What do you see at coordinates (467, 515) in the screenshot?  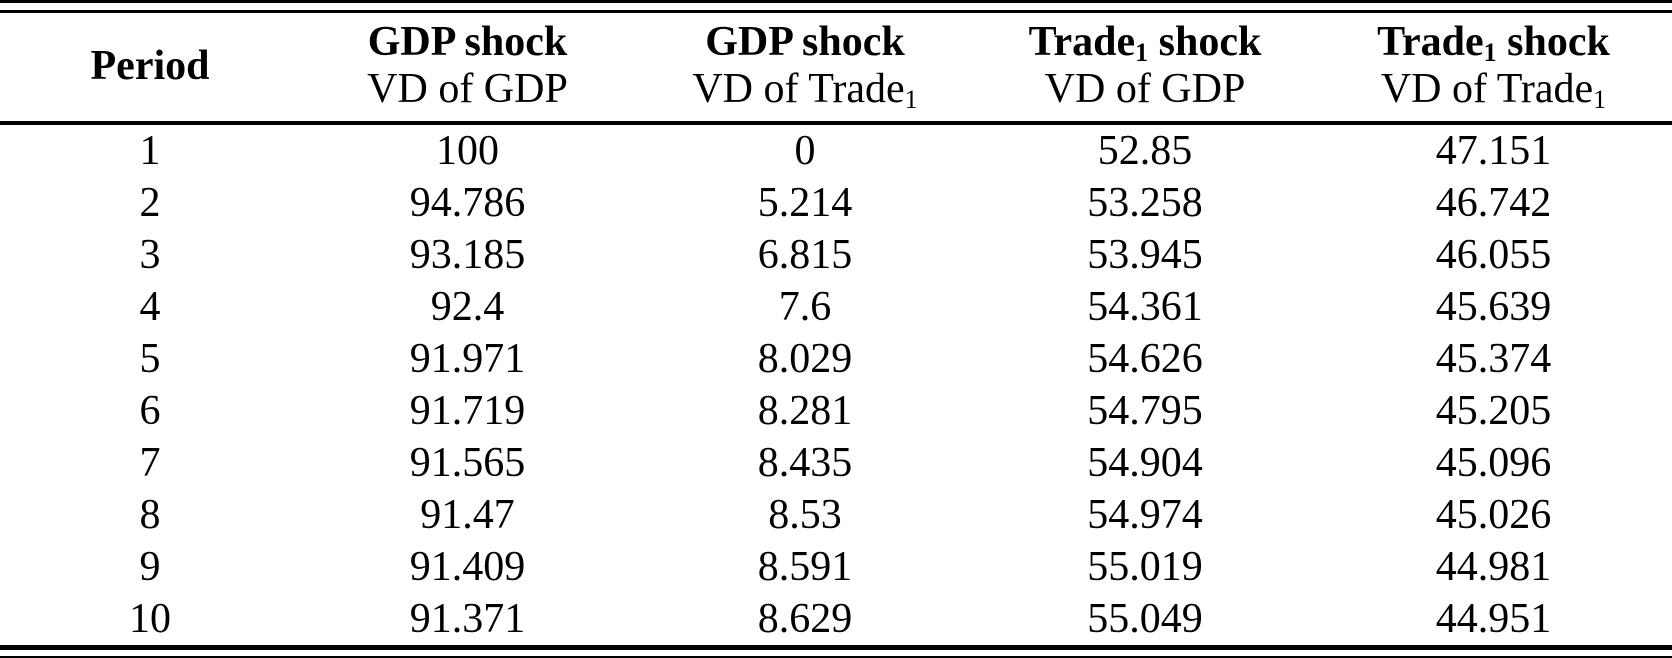 I see `cell-gdp-shock-vd-gdp: 91.47` at bounding box center [467, 515].